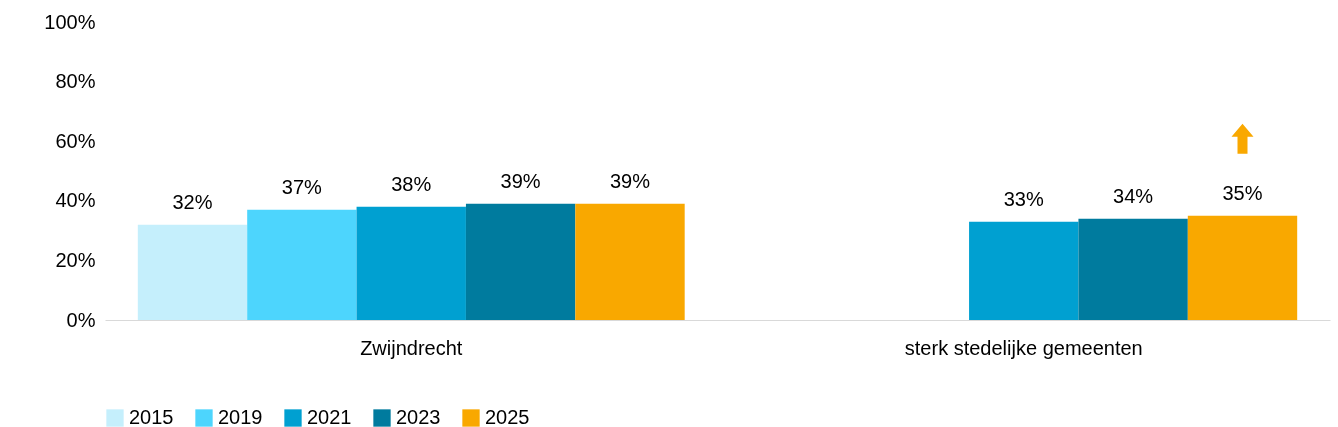  What do you see at coordinates (1023, 347) in the screenshot?
I see `x-tick-label: sterk stedelijke gemeenten` at bounding box center [1023, 347].